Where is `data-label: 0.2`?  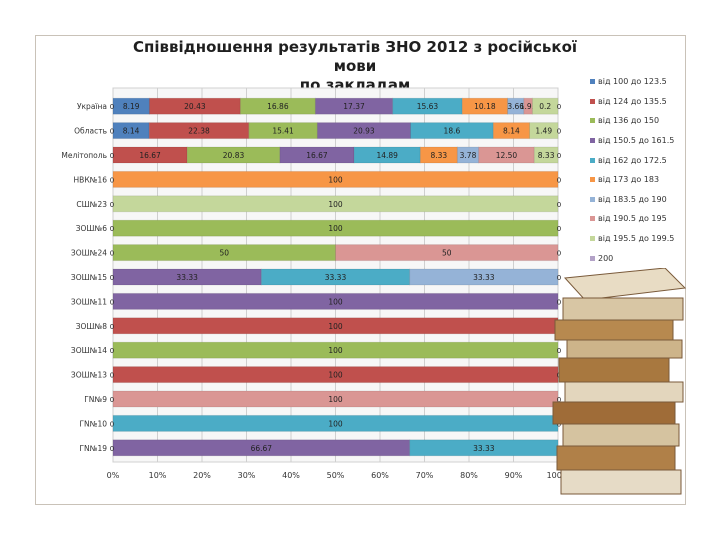
data-label: 0.2 is located at coordinates (545, 106).